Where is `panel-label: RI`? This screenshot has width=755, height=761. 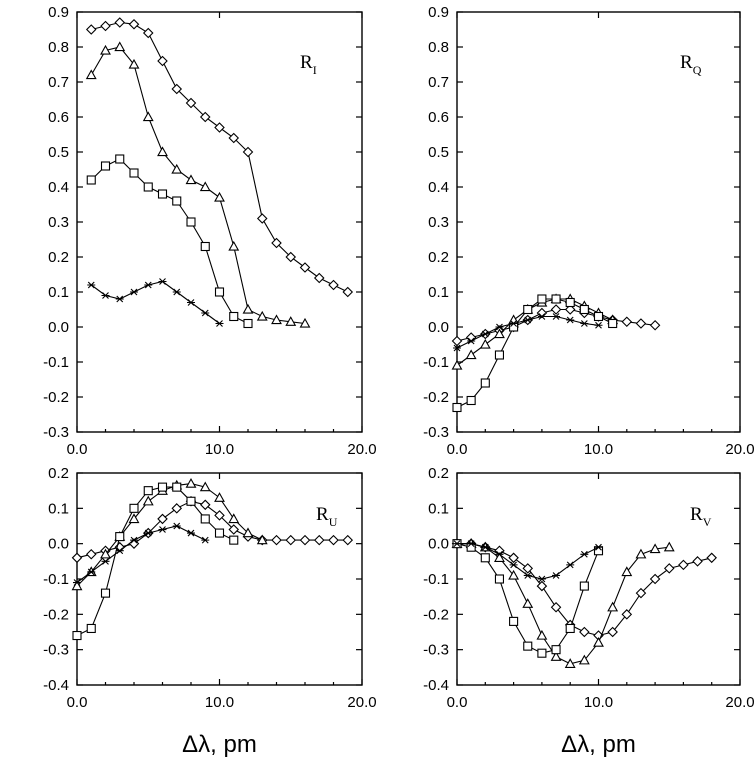
panel-label: RI is located at coordinates (308, 64).